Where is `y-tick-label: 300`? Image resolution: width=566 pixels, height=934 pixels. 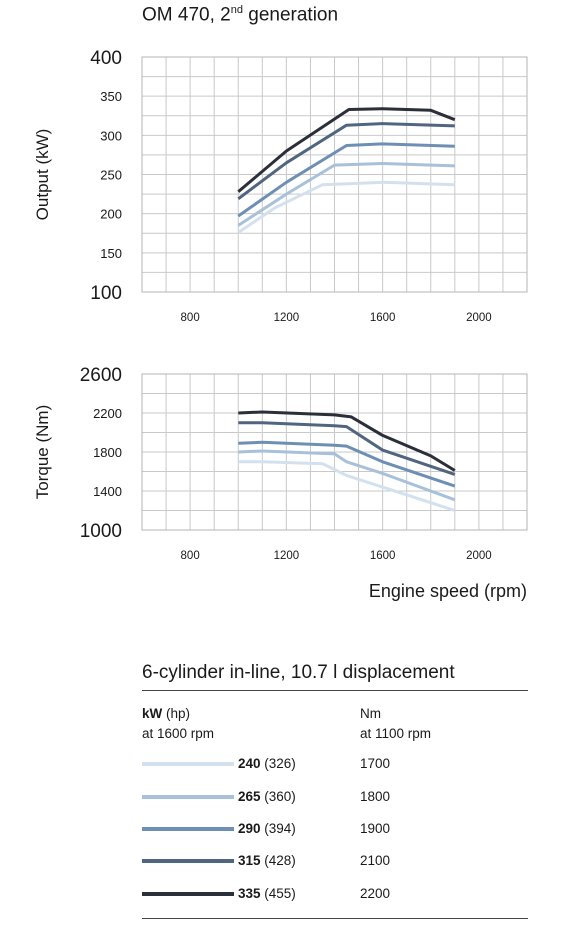 y-tick-label: 300 is located at coordinates (111, 135).